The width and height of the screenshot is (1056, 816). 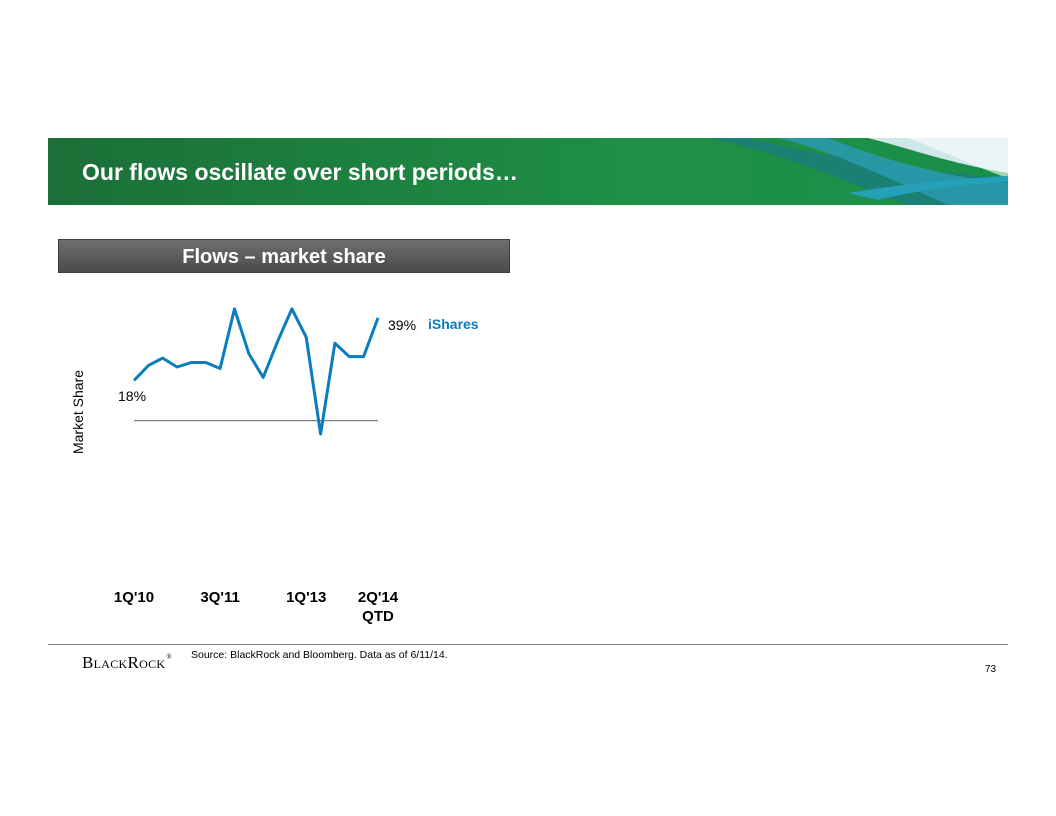 What do you see at coordinates (132, 396) in the screenshot?
I see `start-value-label: 18%` at bounding box center [132, 396].